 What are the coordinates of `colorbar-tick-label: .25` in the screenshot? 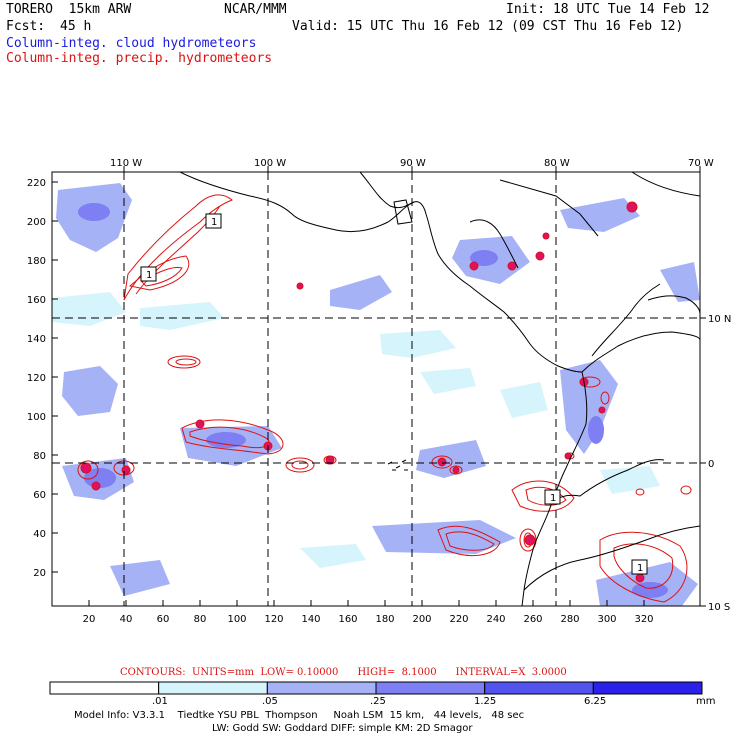 It's located at (378, 701).